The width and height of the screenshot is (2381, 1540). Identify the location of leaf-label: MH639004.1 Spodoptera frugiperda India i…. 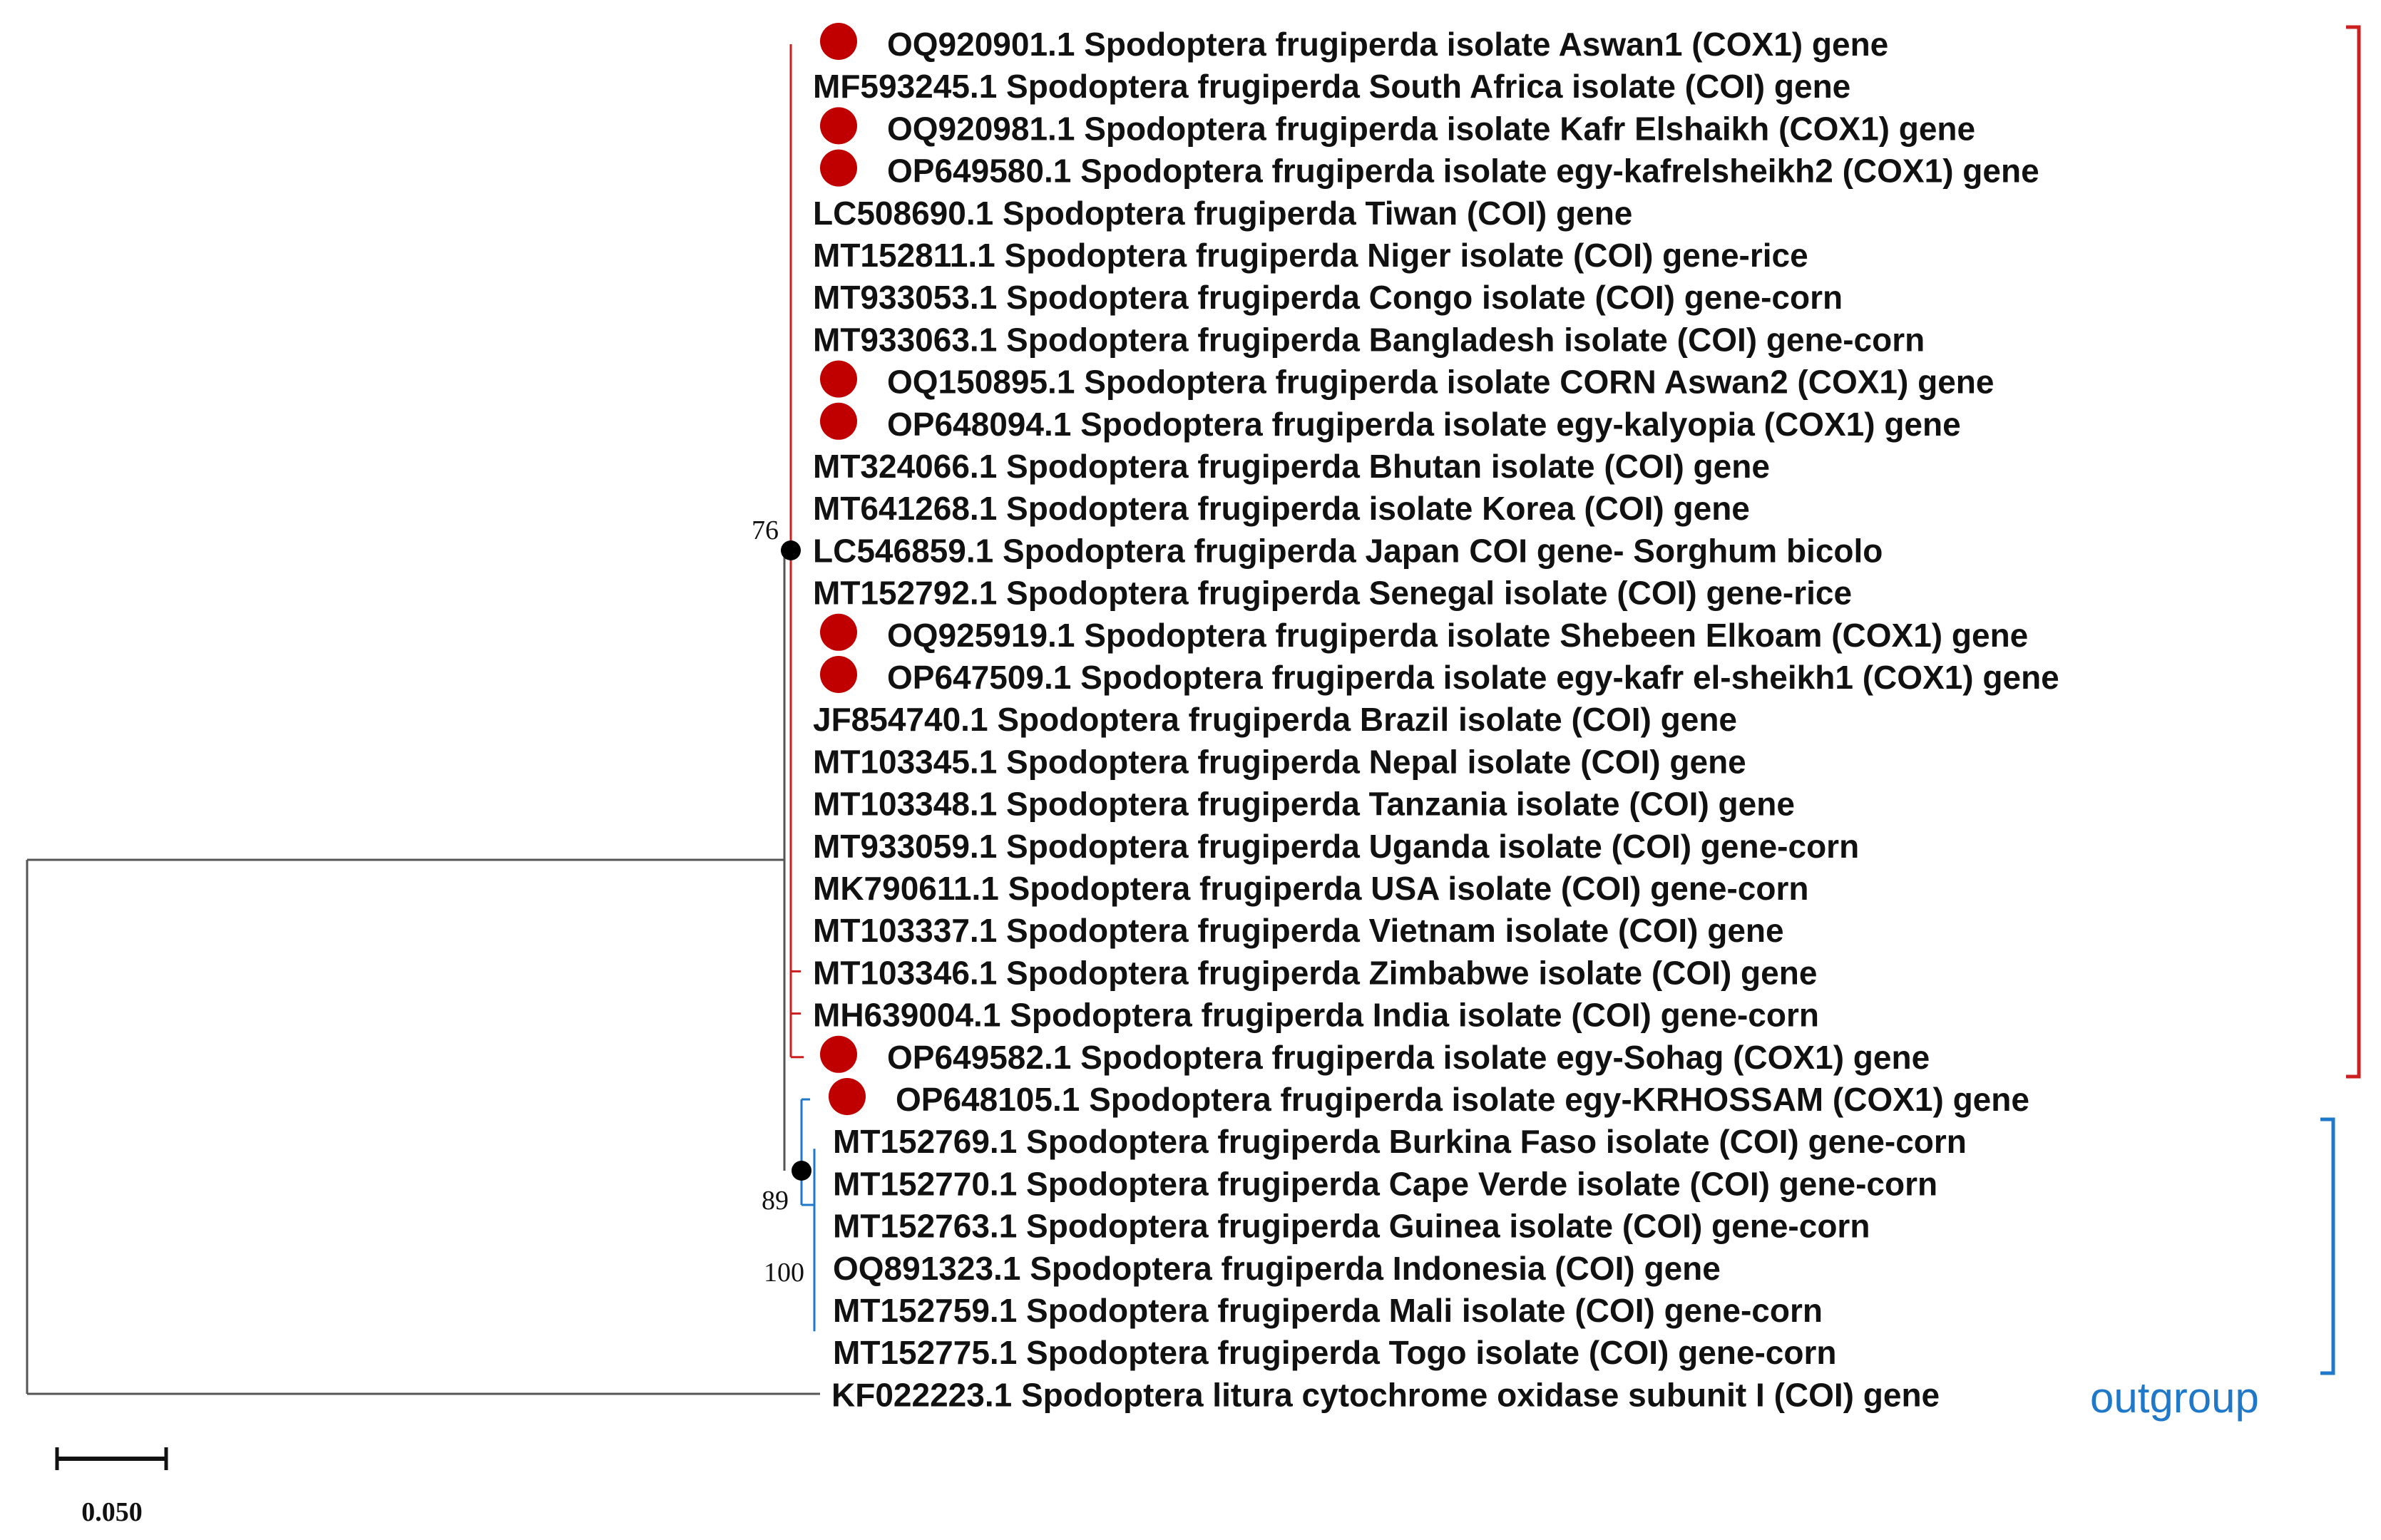
(1316, 1015).